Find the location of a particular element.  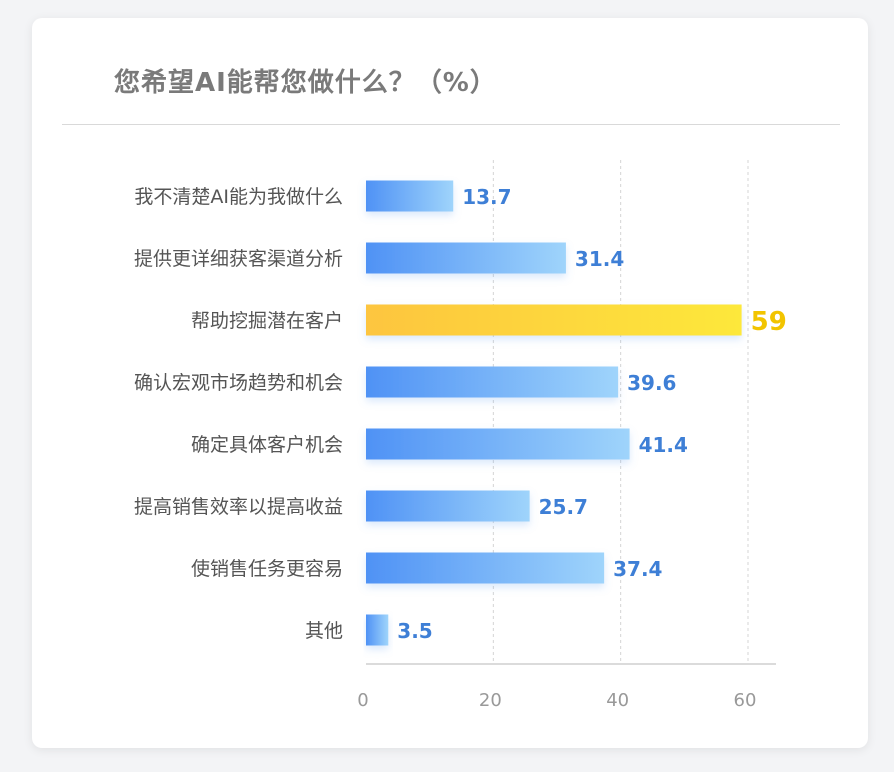

x-tick-label: 0 is located at coordinates (362, 700).